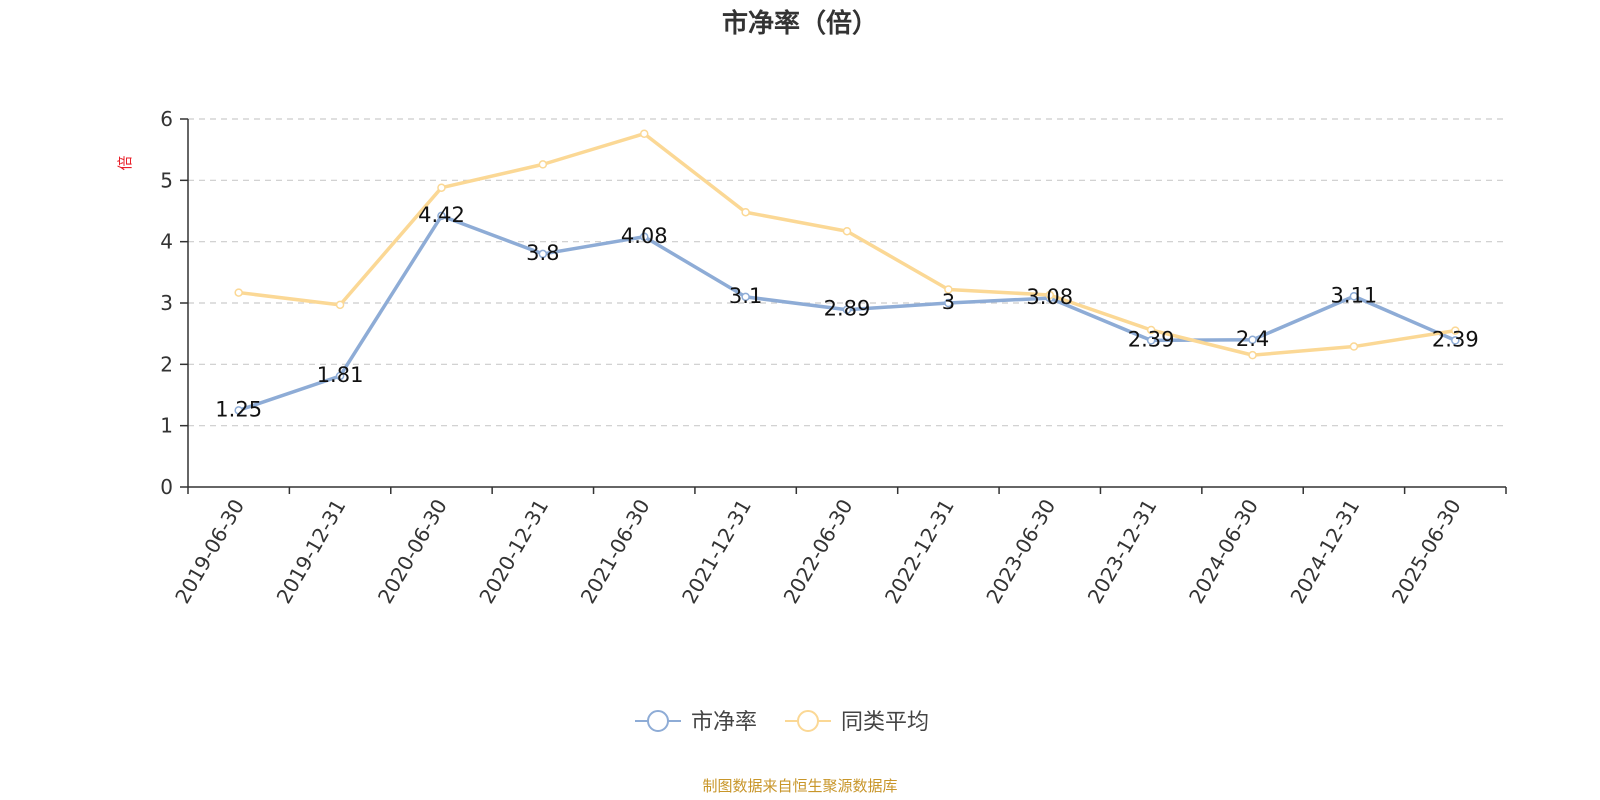  Describe the element at coordinates (800, 23) in the screenshot. I see `chart-title: 市净率（倍）` at that location.